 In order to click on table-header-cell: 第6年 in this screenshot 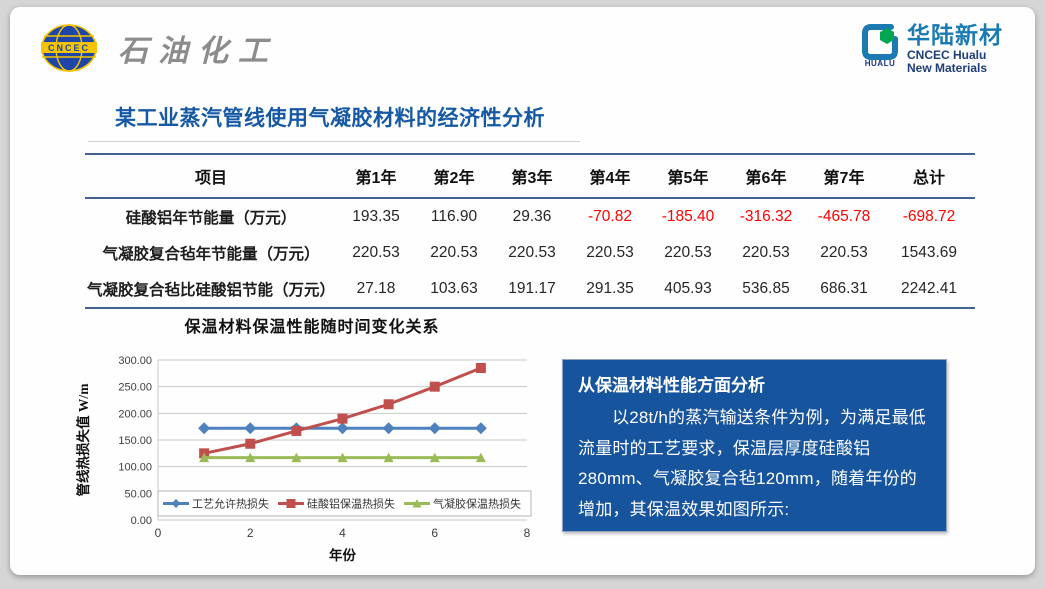, I will do `click(766, 176)`.